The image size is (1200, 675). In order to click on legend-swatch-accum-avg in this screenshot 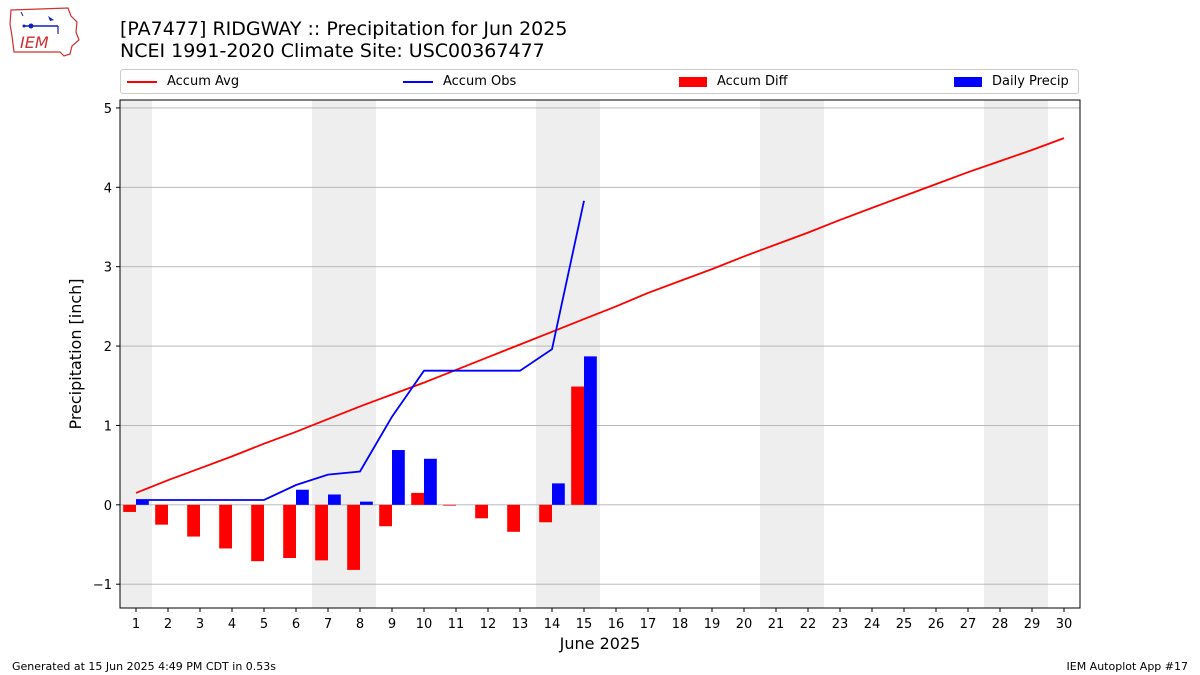, I will do `click(142, 81)`.